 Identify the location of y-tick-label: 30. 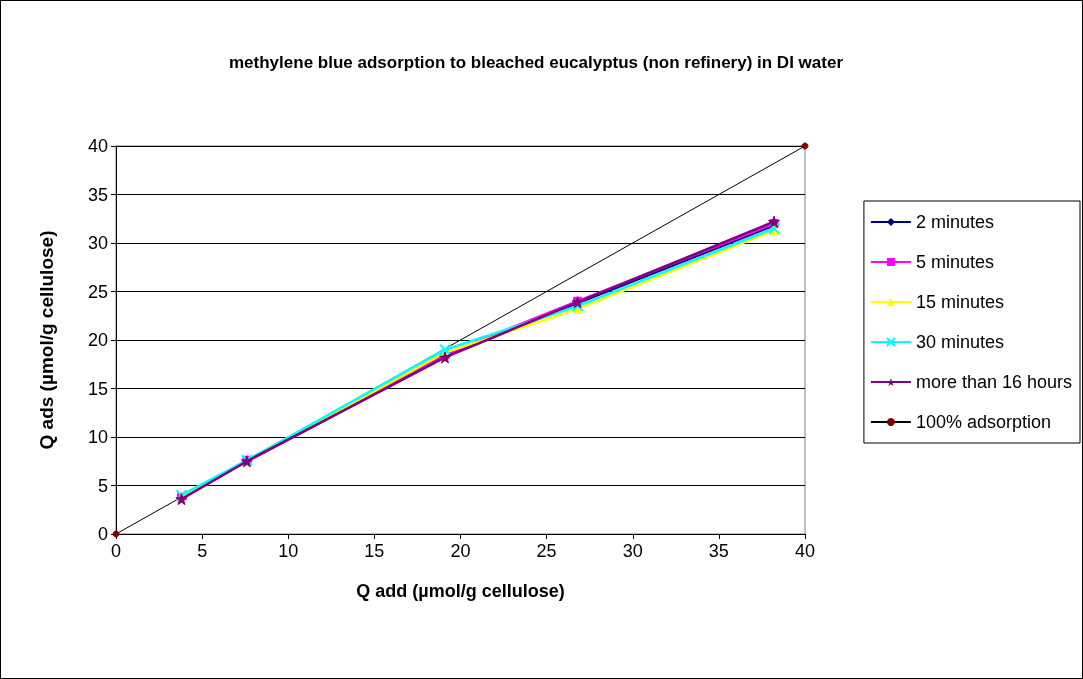
(97, 243).